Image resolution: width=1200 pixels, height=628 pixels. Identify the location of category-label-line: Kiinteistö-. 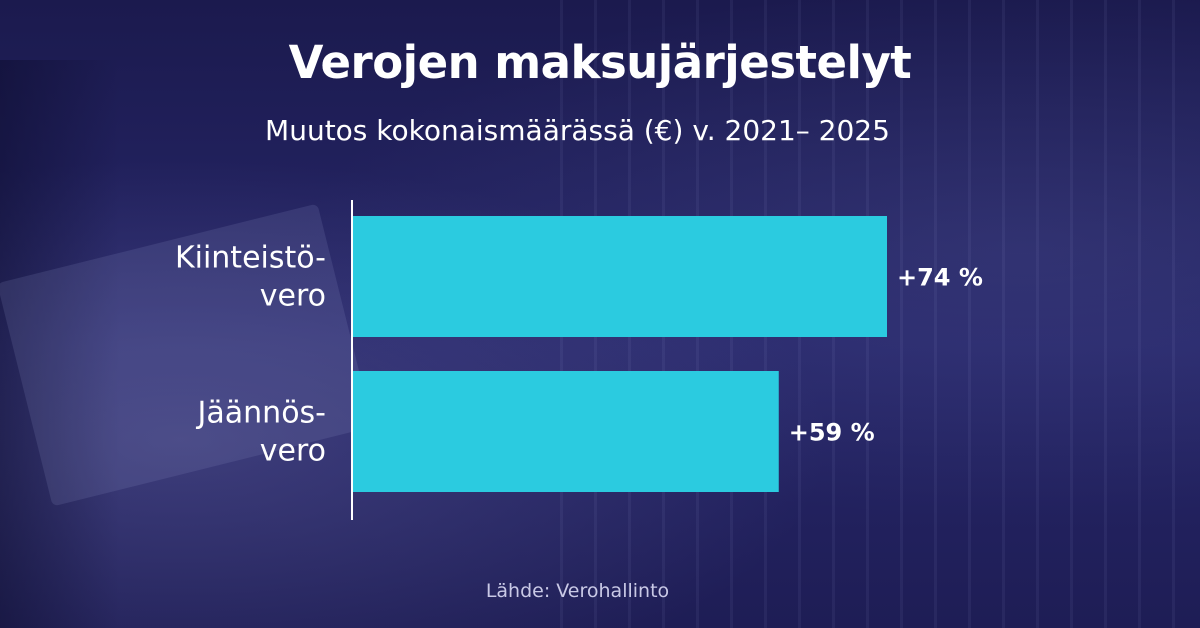
(250, 258).